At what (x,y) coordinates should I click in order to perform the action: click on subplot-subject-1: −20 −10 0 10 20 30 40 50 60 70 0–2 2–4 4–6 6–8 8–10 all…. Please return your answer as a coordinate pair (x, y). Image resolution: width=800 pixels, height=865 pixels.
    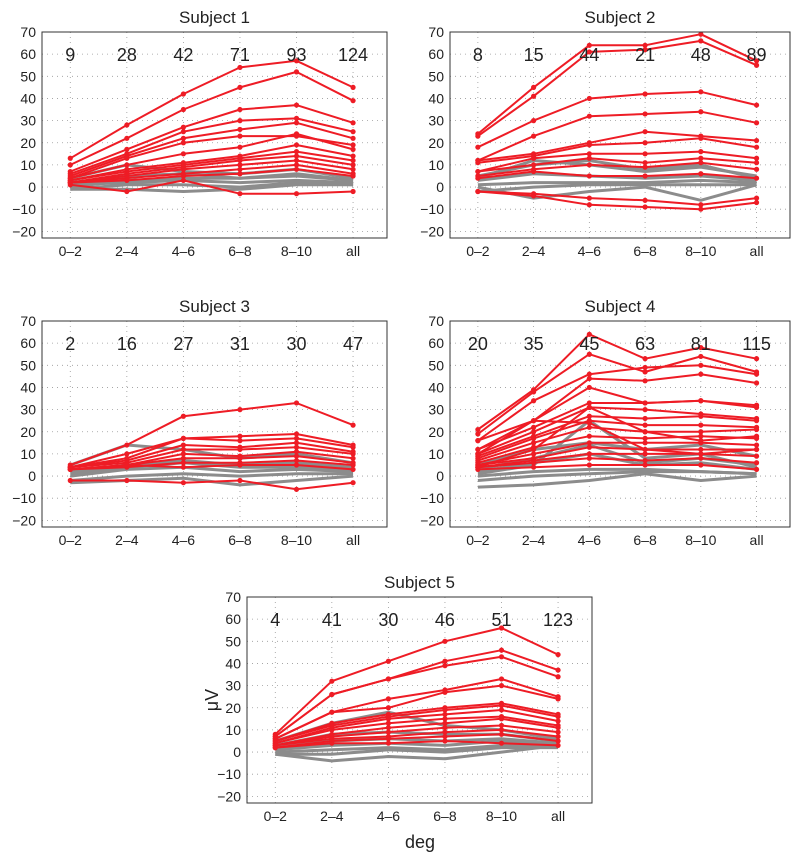
    Looking at the image, I should click on (200, 133).